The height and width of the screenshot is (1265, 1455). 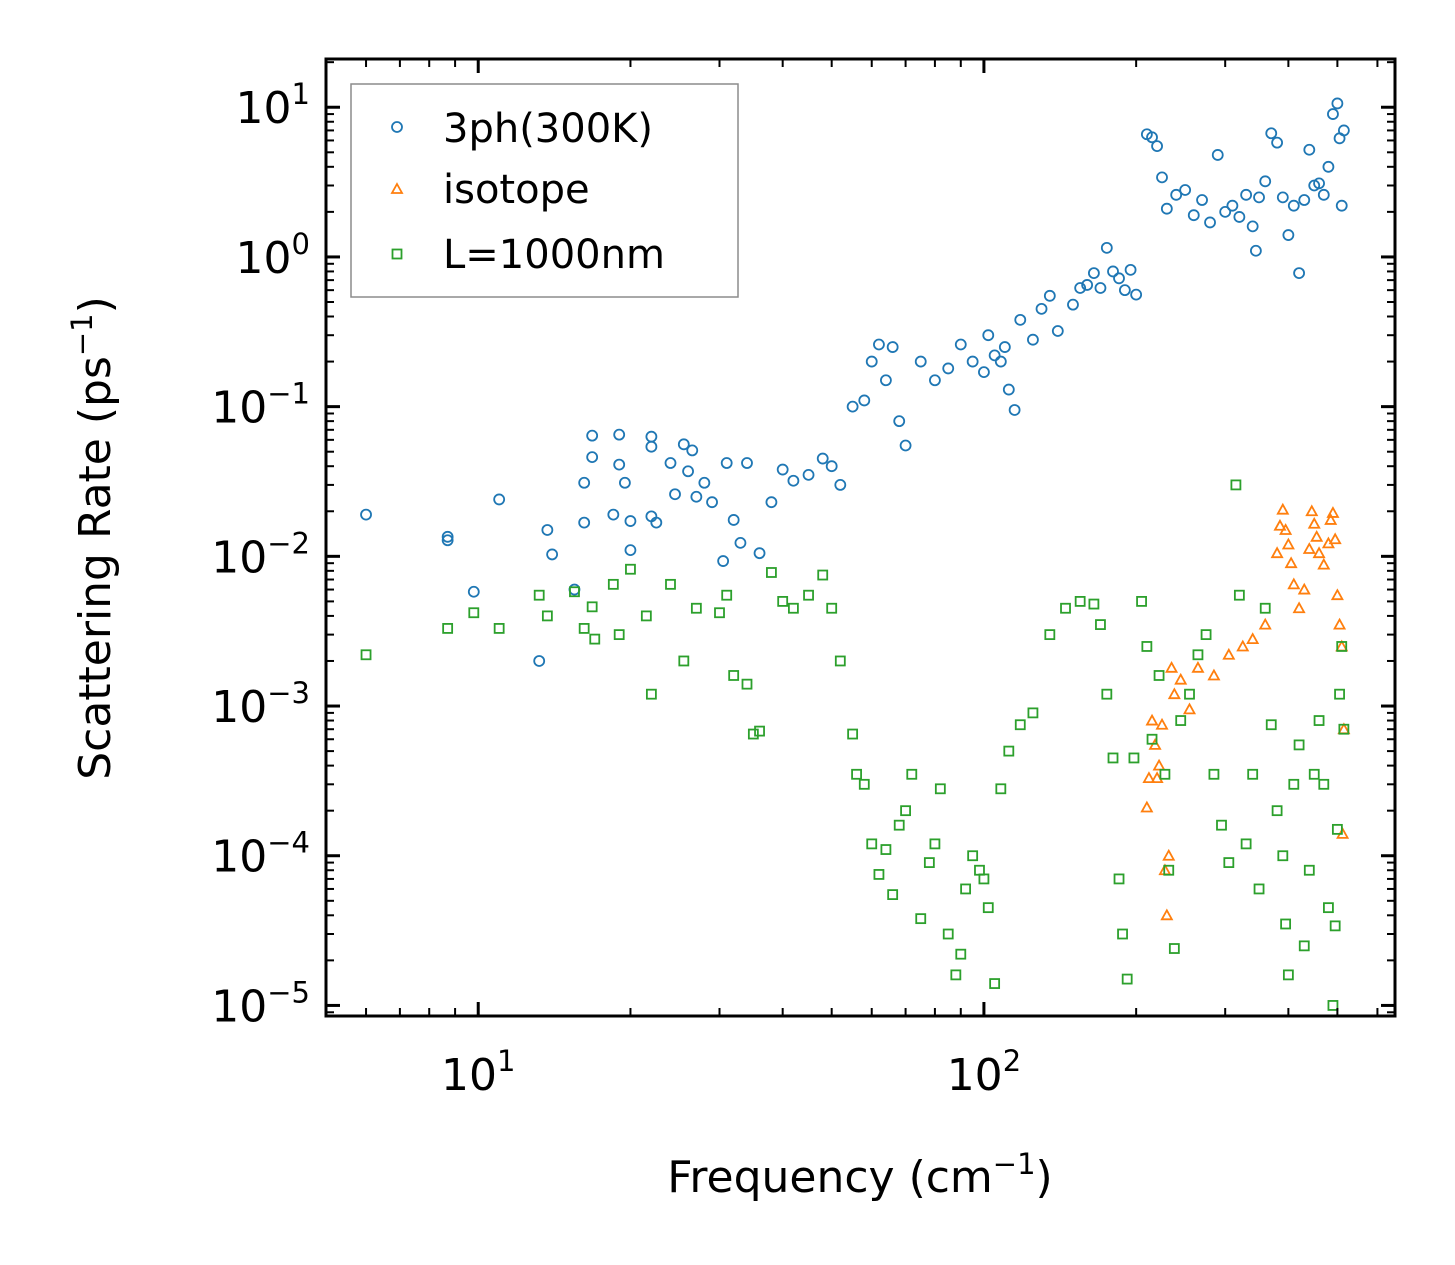 What do you see at coordinates (506, 1061) in the screenshot?
I see `x-tick-exponent: 1` at bounding box center [506, 1061].